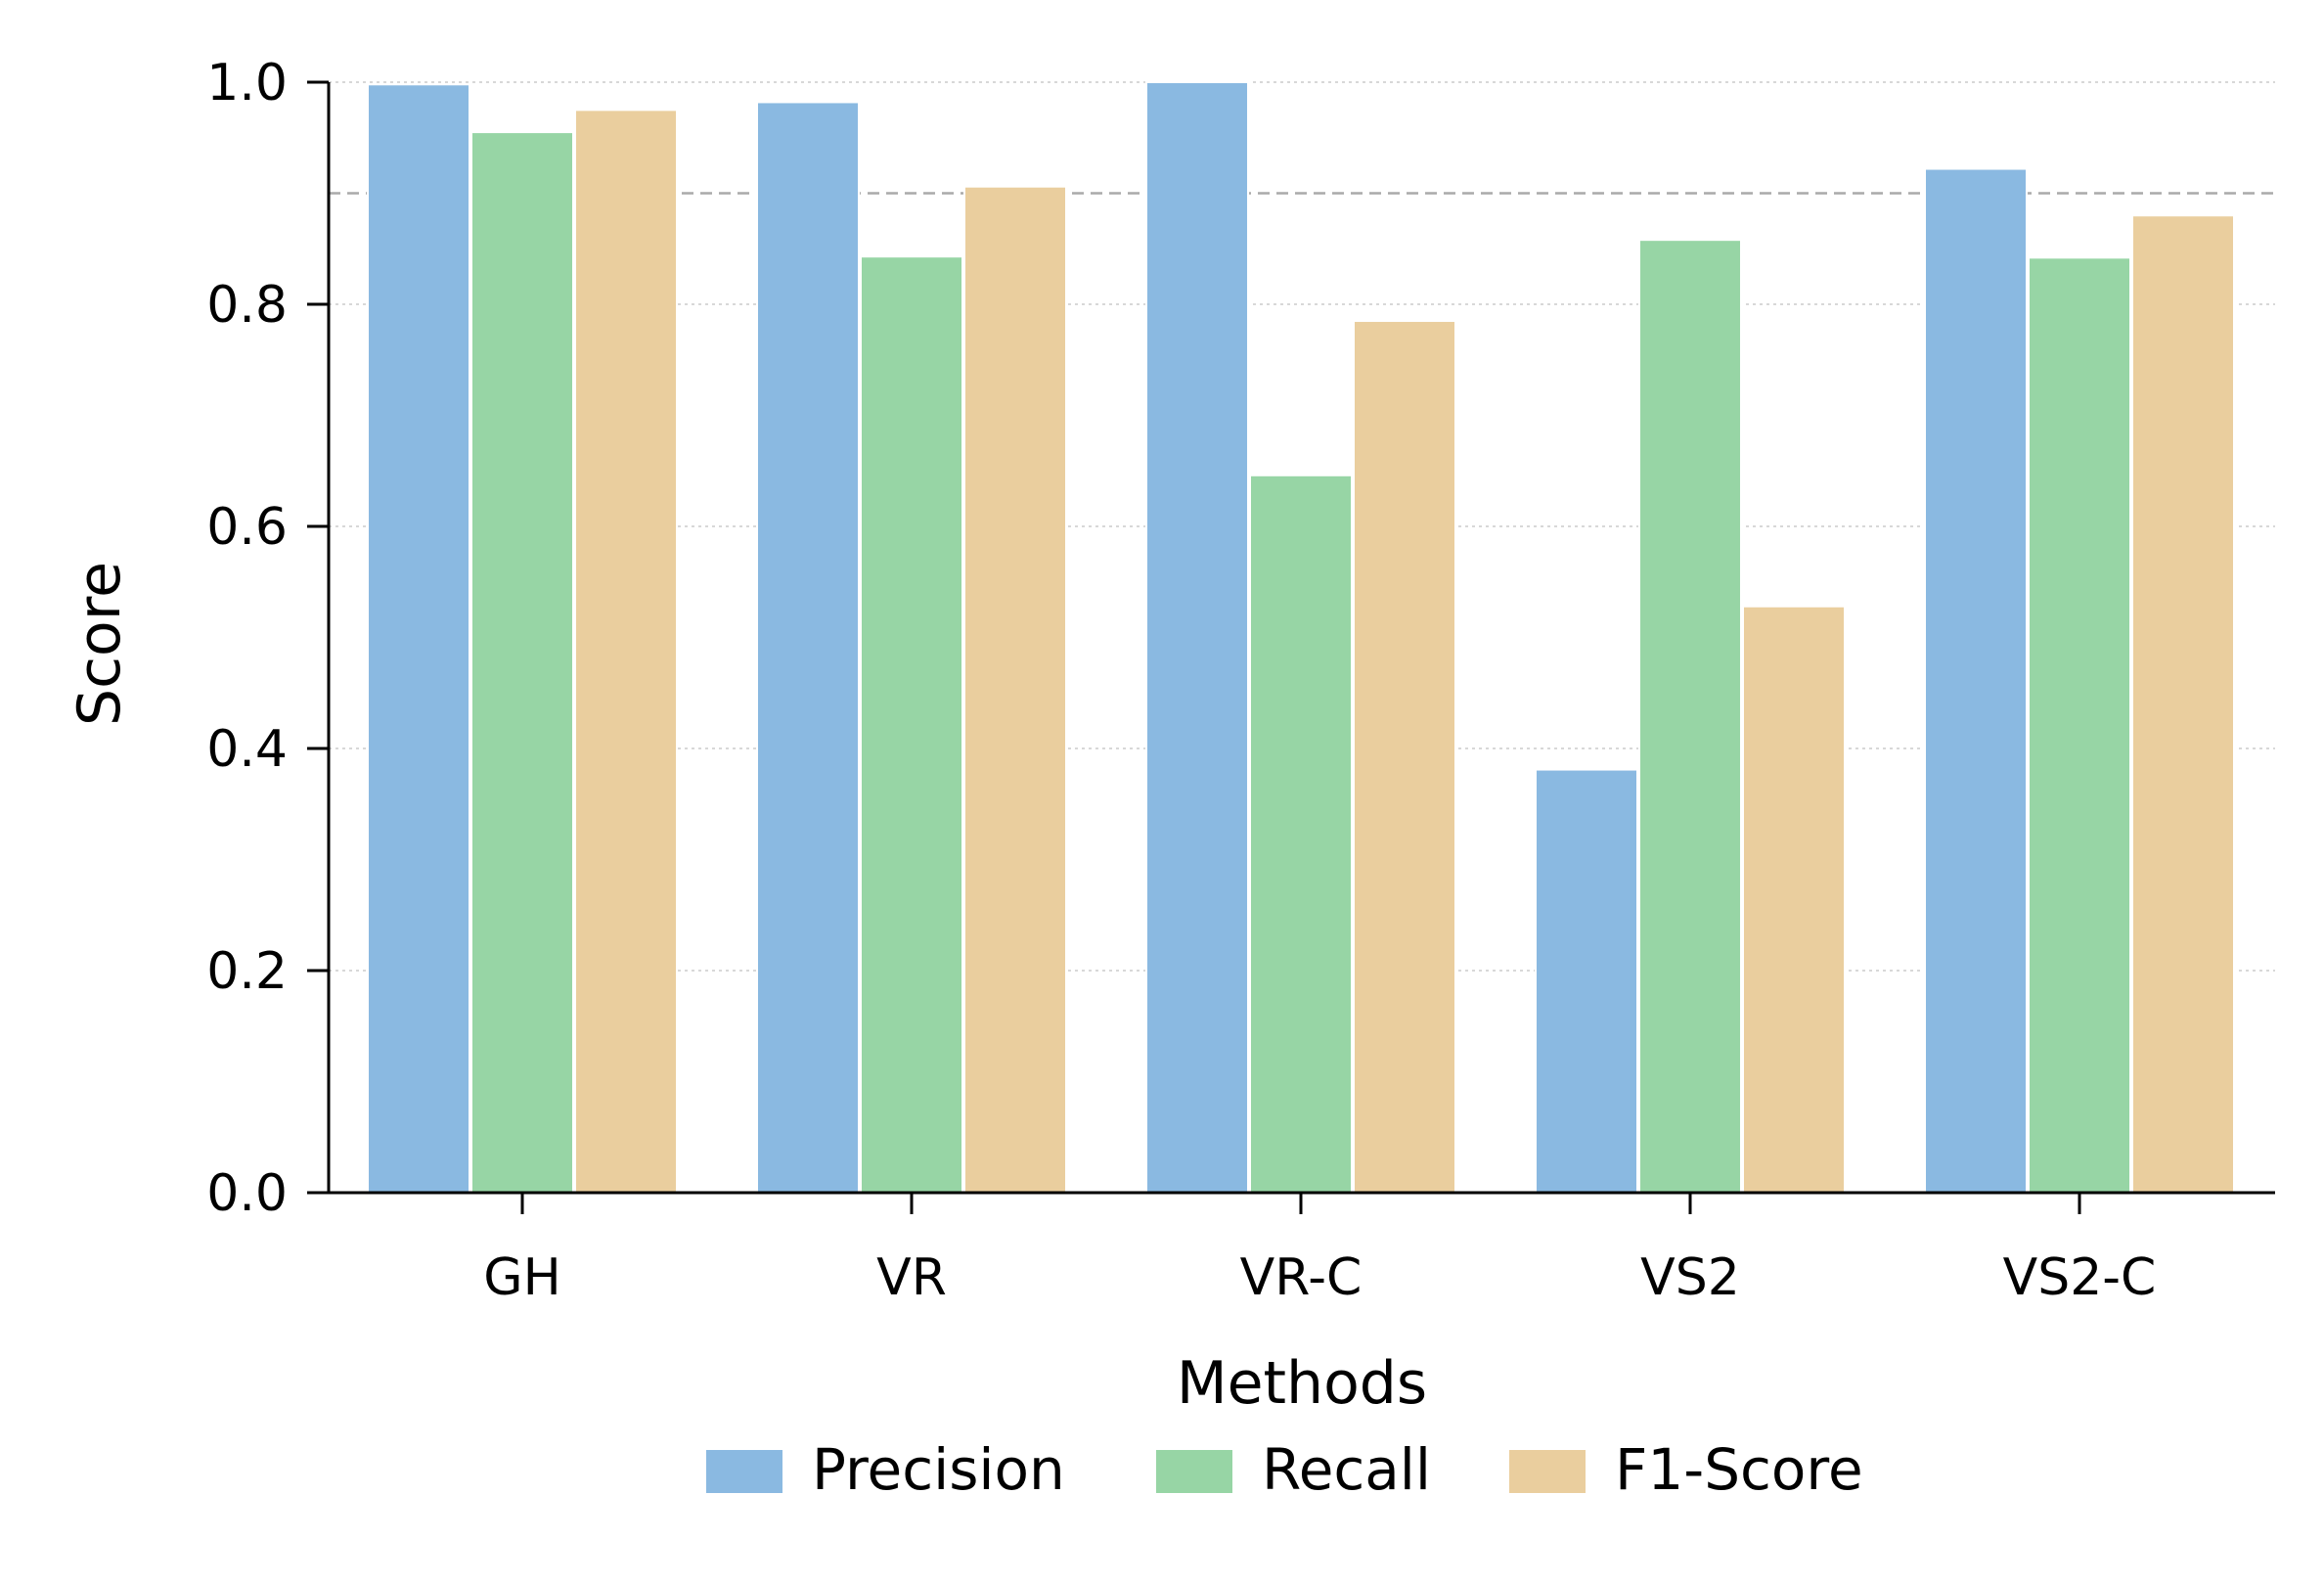  Describe the element at coordinates (247, 305) in the screenshot. I see `y-tick-label: 0.8` at that location.